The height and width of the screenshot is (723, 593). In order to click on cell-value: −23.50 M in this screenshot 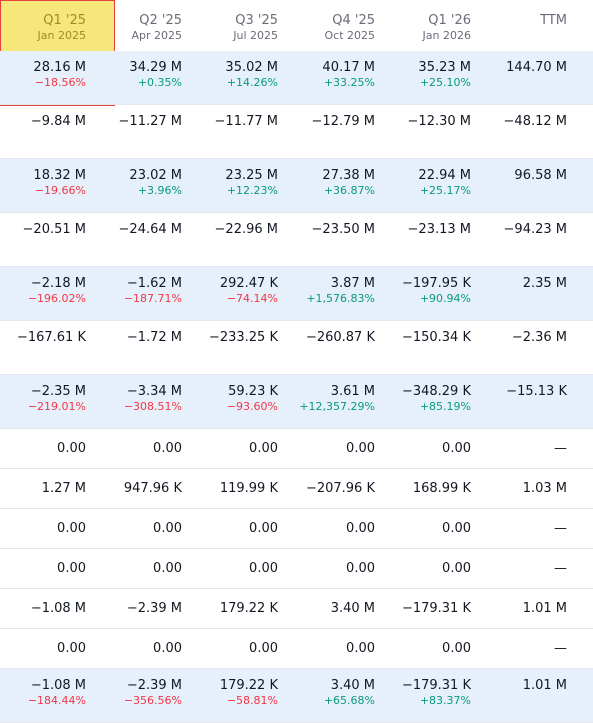, I will do `click(343, 229)`.